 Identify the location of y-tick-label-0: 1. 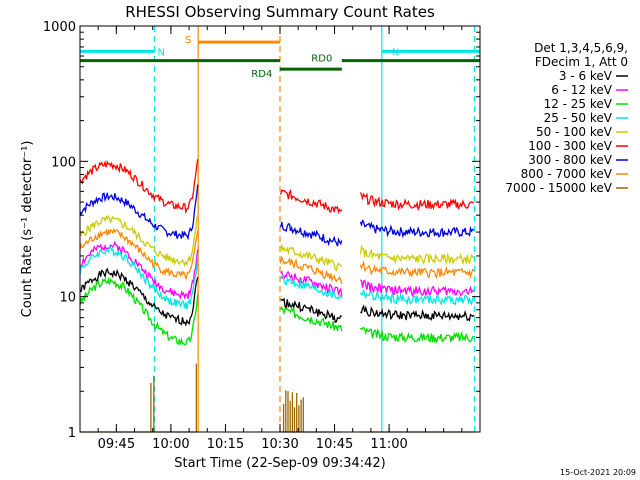
(72, 433).